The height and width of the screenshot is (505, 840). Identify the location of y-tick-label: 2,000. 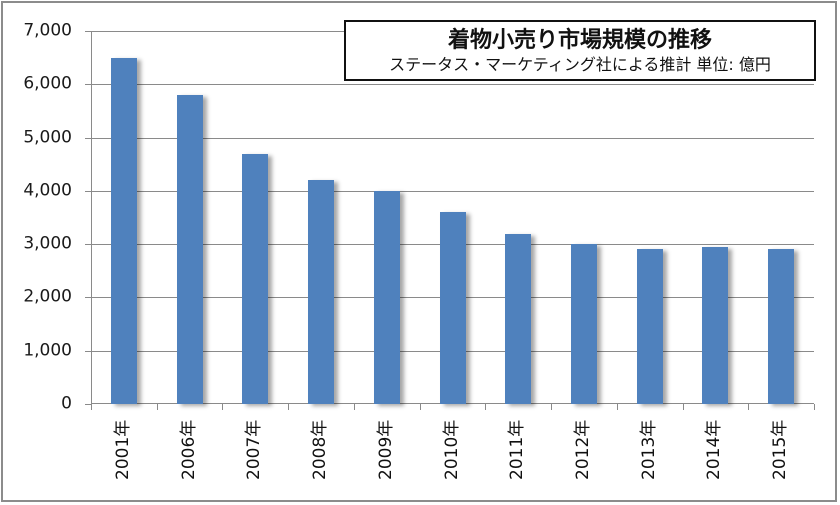
(47, 296).